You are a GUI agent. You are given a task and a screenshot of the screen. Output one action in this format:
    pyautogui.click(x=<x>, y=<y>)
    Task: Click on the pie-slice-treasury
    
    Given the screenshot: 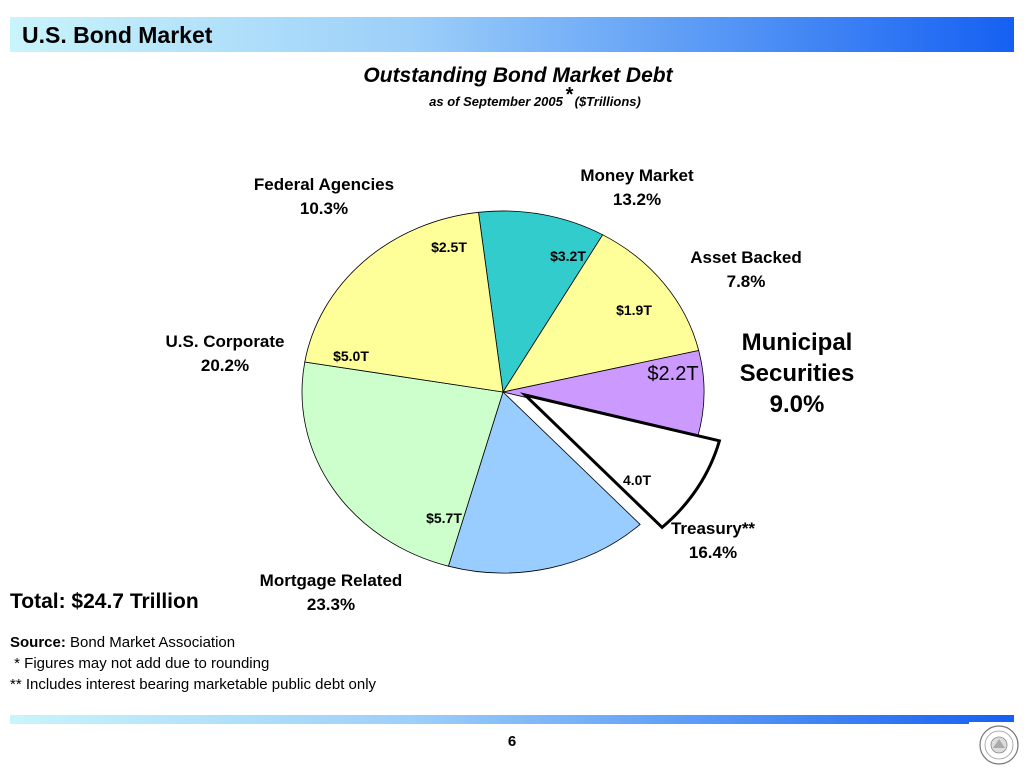 What is the action you would take?
    pyautogui.click(x=544, y=482)
    